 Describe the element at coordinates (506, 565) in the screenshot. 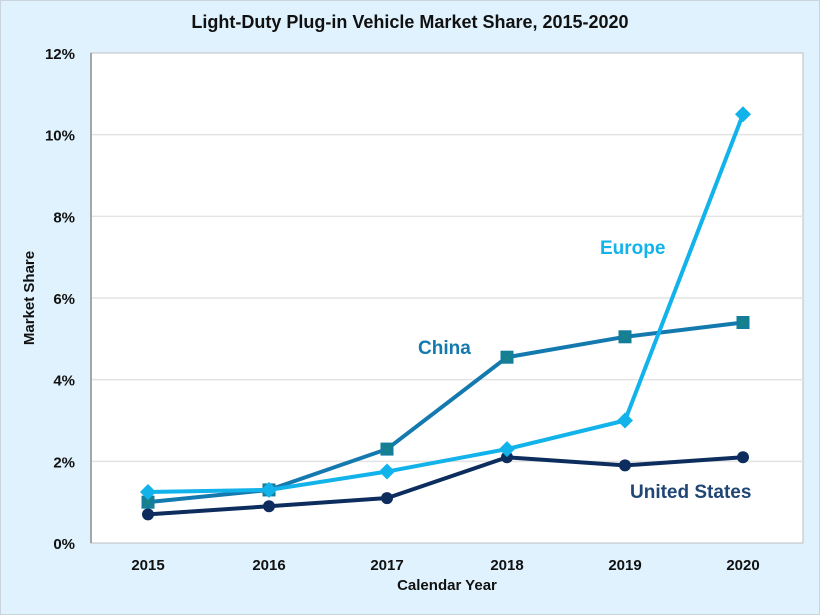

I see `x-tick-label: 2018` at that location.